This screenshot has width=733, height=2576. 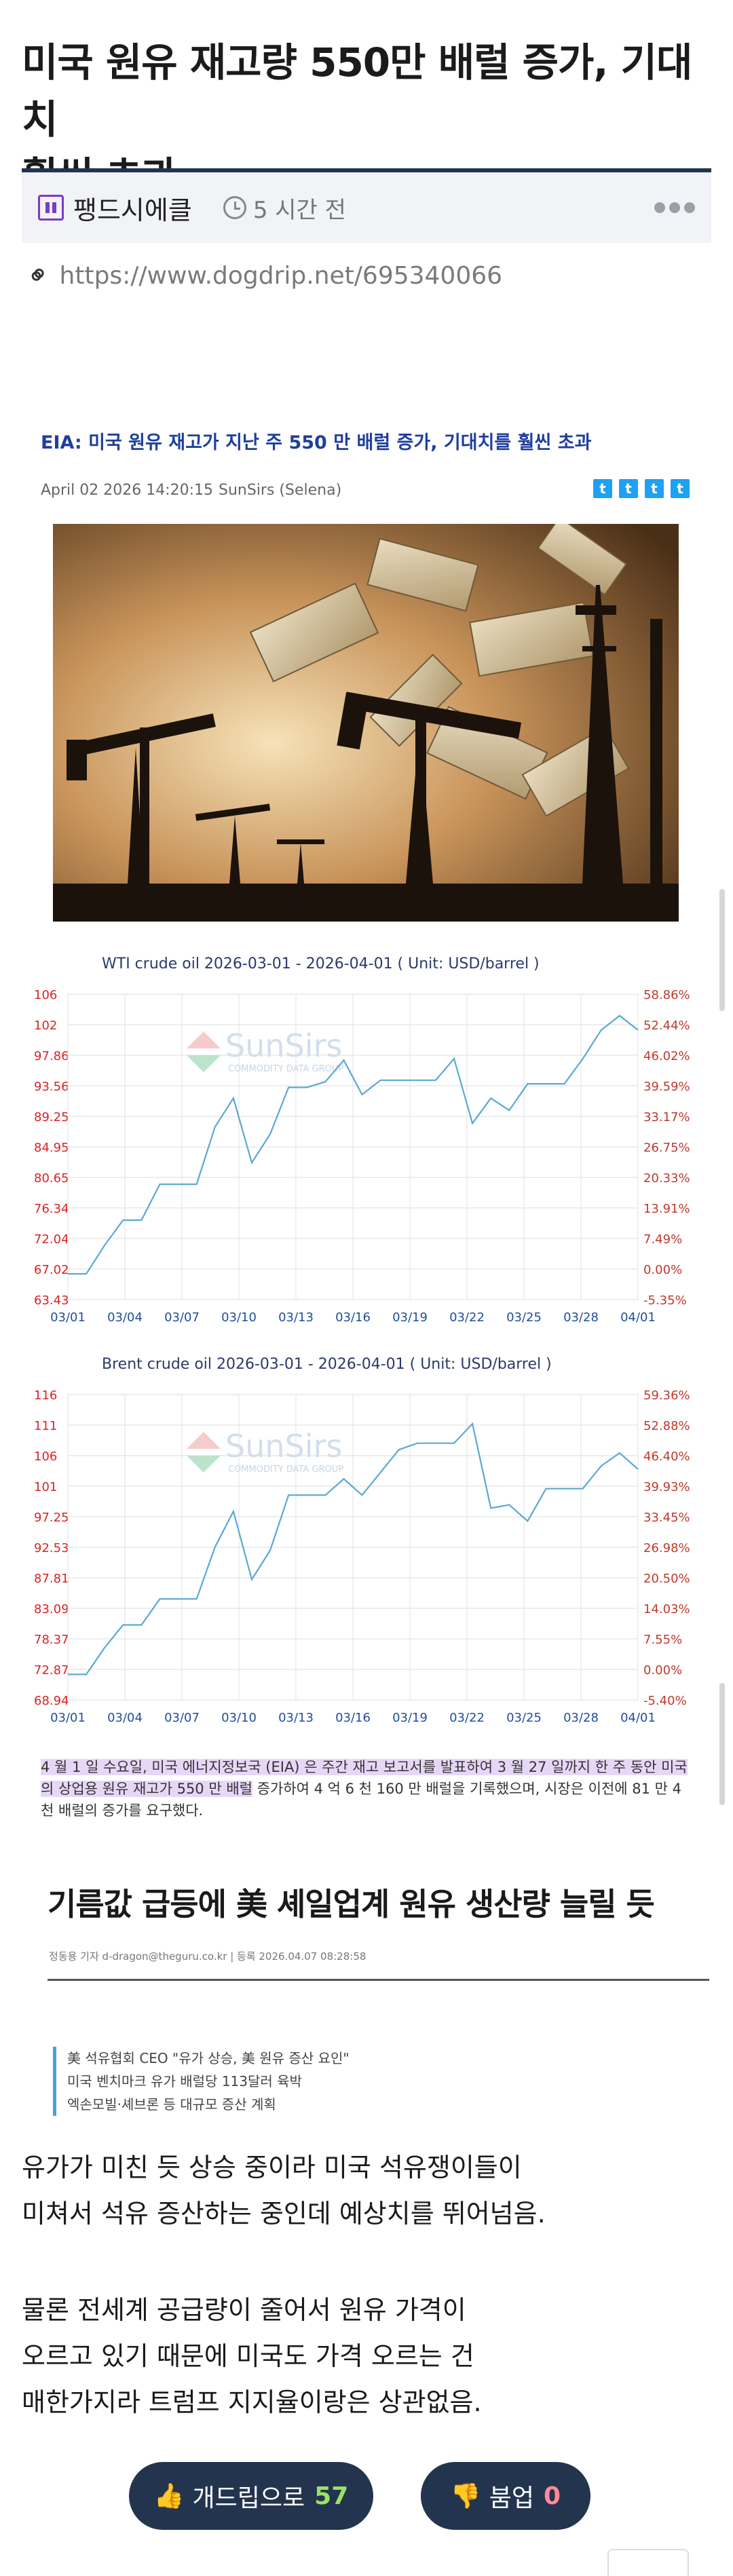 What do you see at coordinates (45, 1026) in the screenshot?
I see `y-left-tick-label: 102` at bounding box center [45, 1026].